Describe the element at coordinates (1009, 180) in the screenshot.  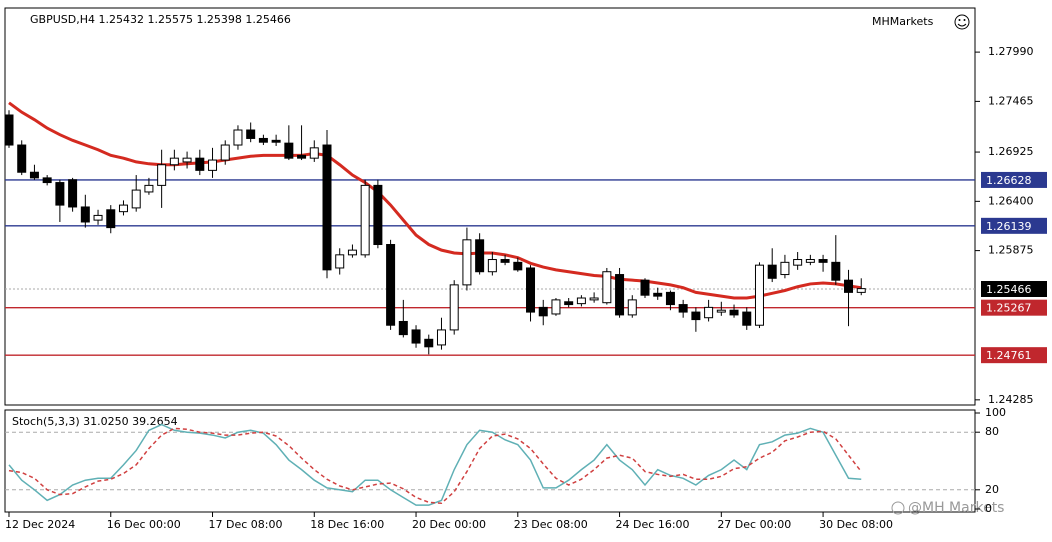
I see `level-value: 1.26628` at that location.